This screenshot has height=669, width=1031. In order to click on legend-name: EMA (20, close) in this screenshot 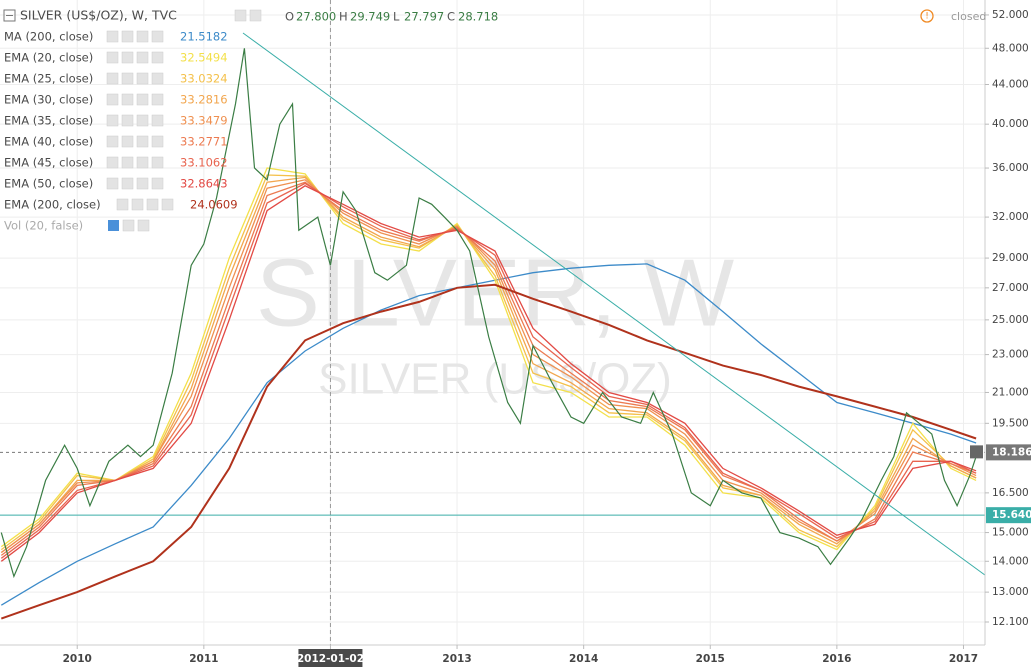, I will do `click(48, 58)`.